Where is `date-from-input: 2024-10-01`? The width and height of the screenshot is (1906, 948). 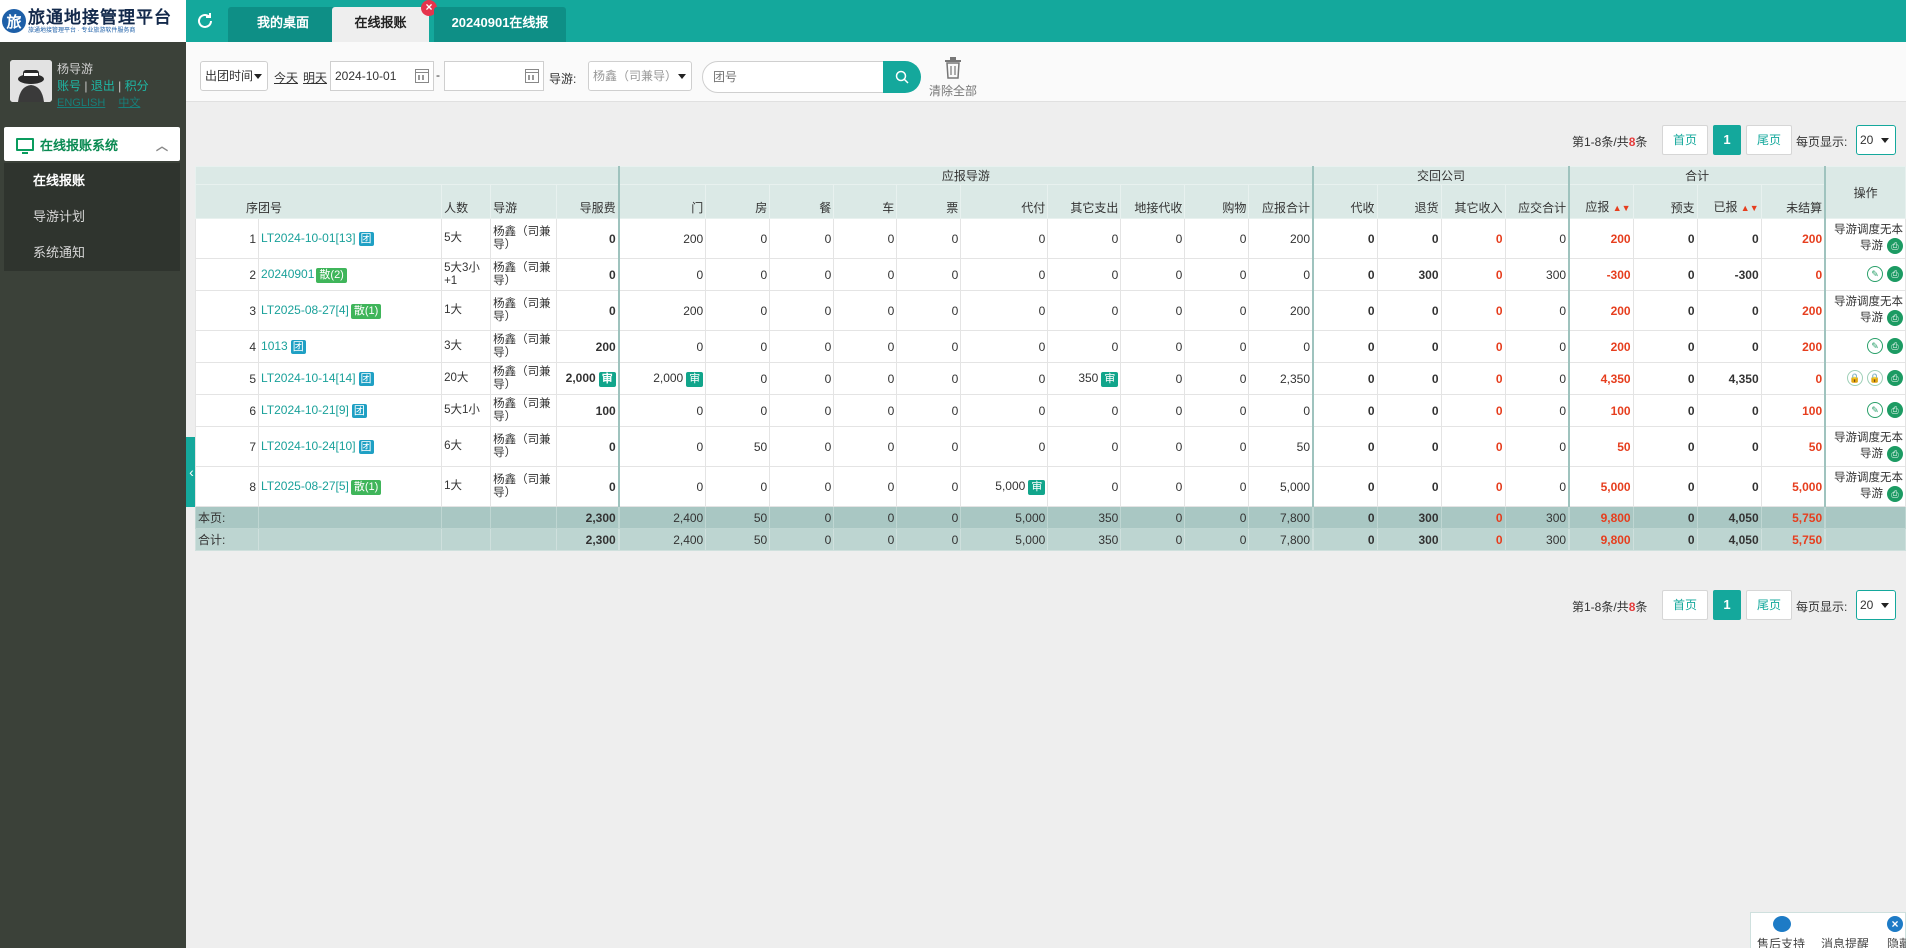
date-from-input: 2024-10-01 is located at coordinates (382, 76).